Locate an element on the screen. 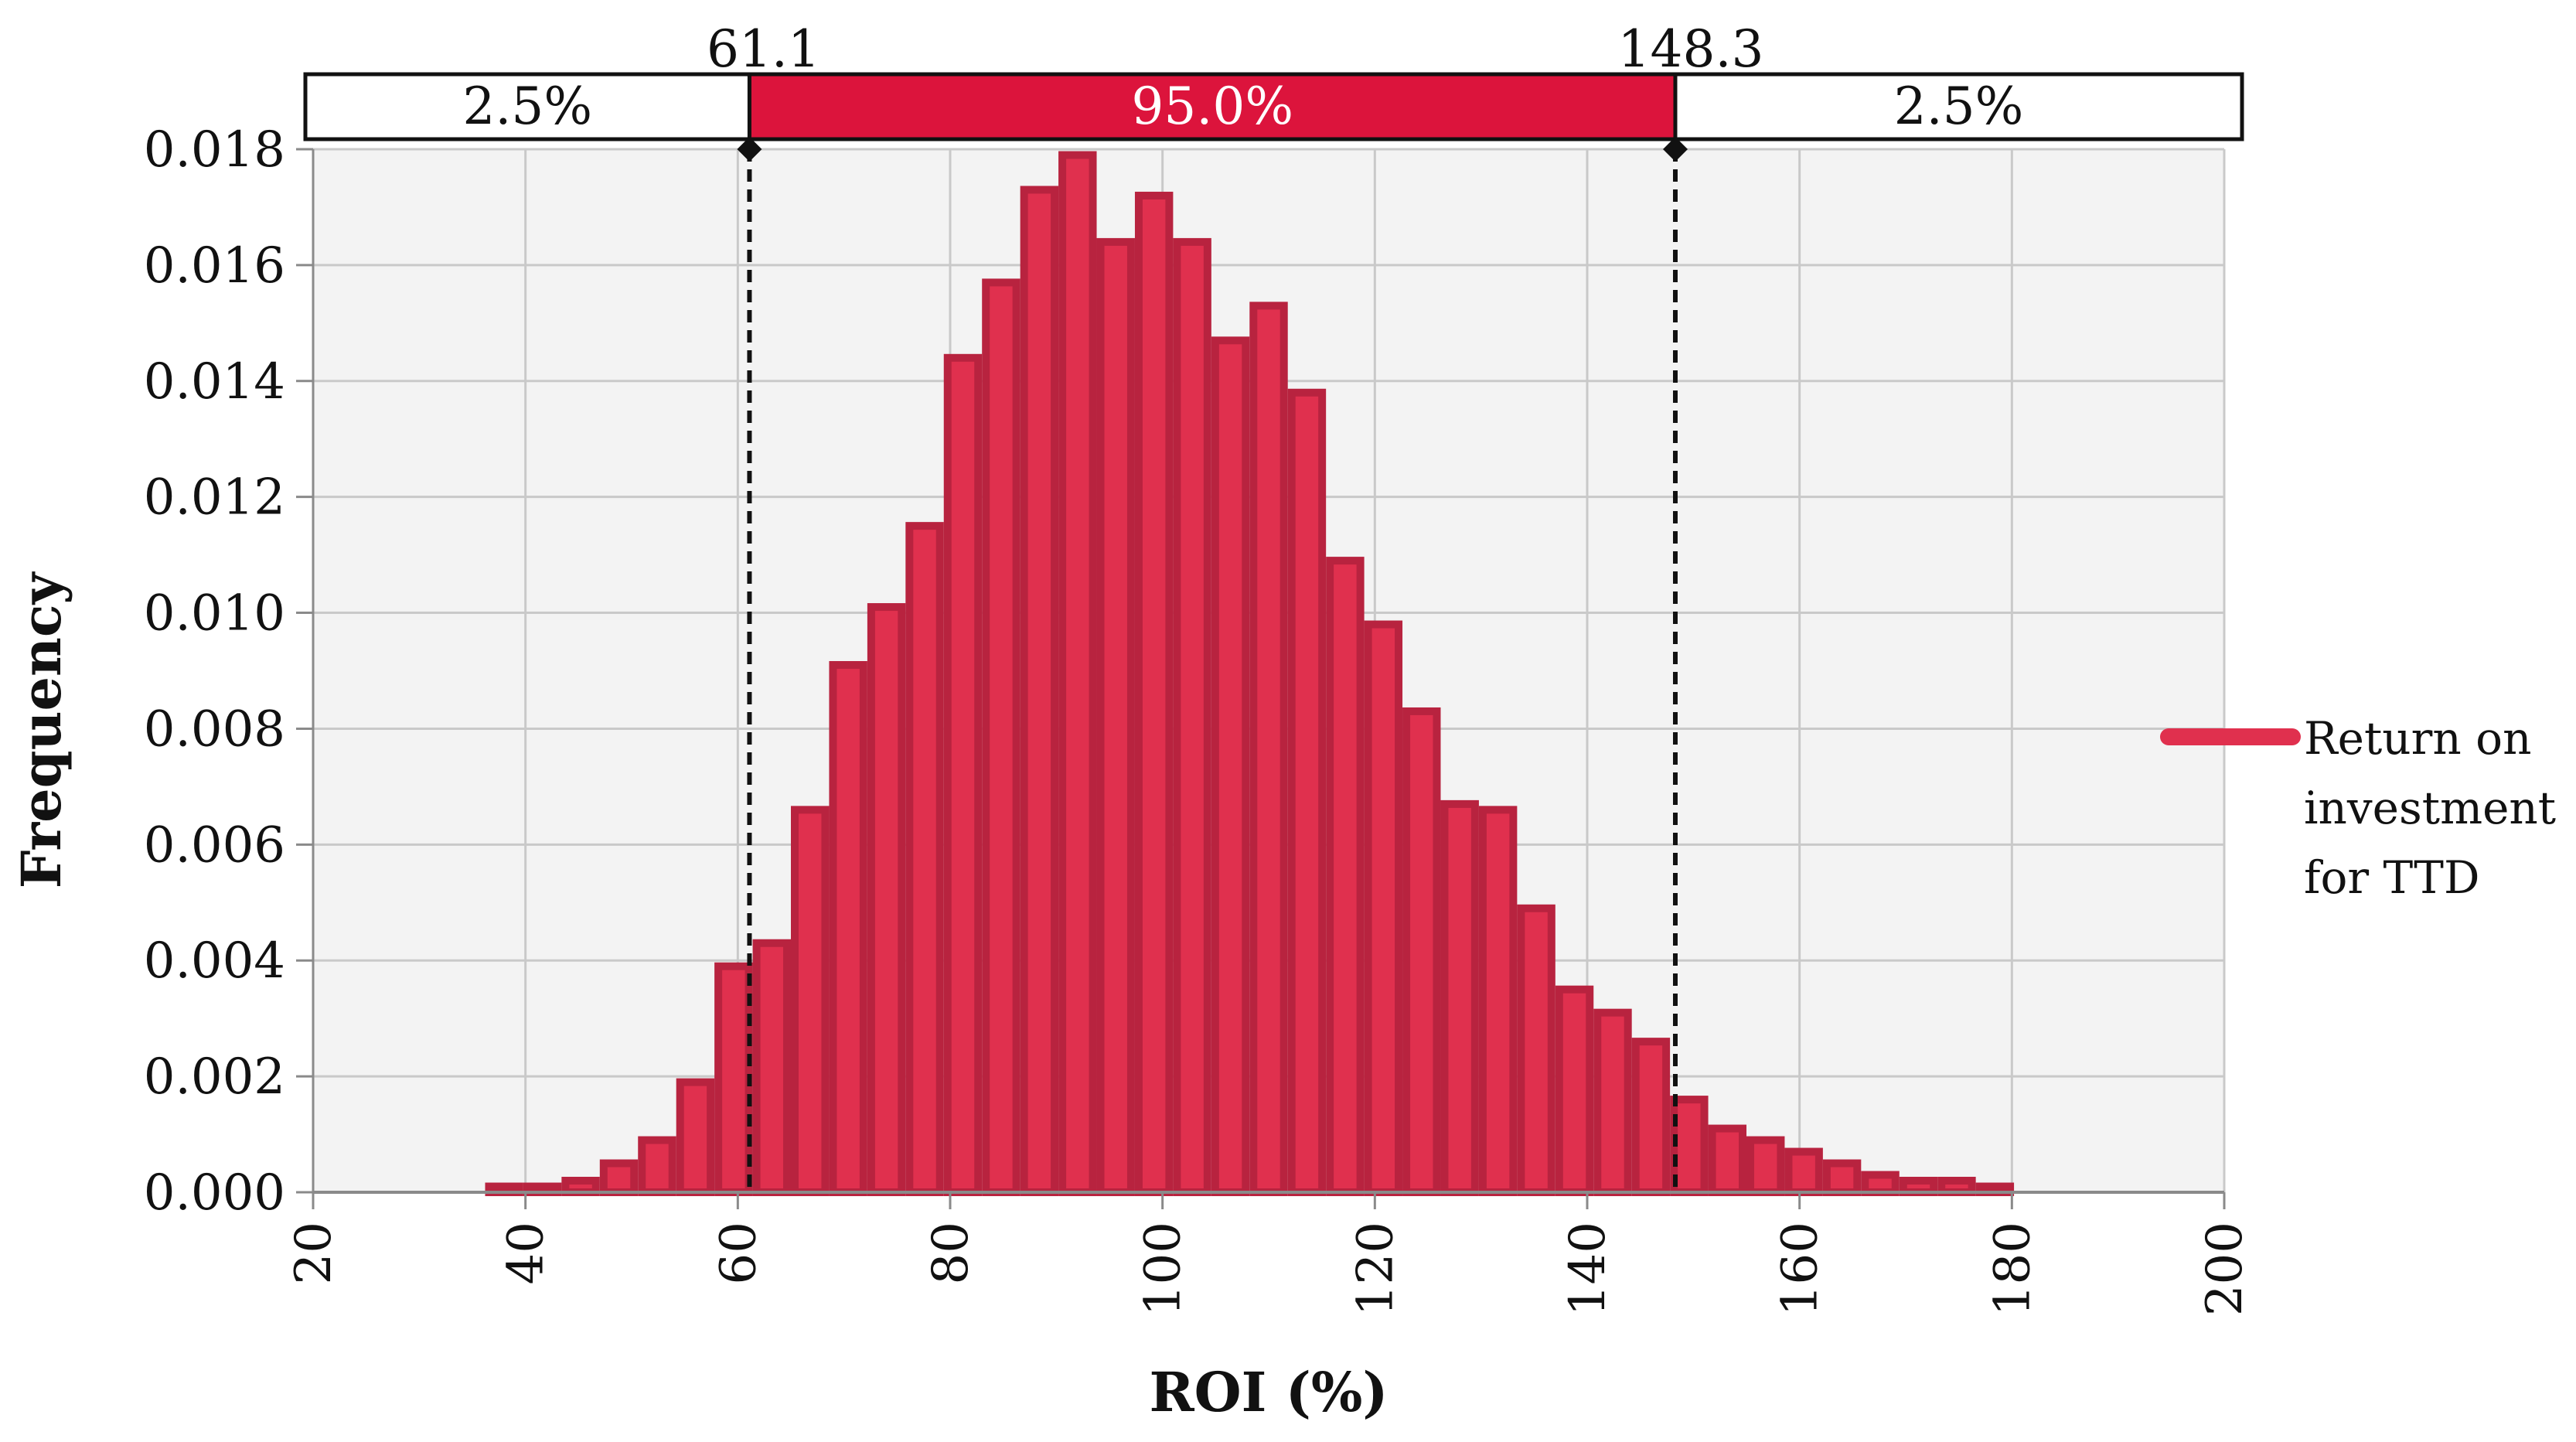  upper-tail-band is located at coordinates (1958, 106).